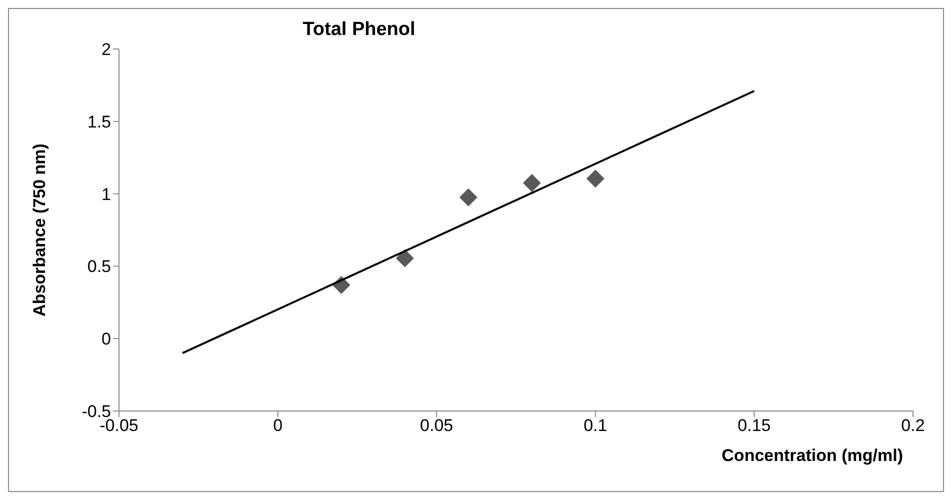 The height and width of the screenshot is (498, 950). Describe the element at coordinates (596, 426) in the screenshot. I see `x-tick-label: 0.1` at that location.